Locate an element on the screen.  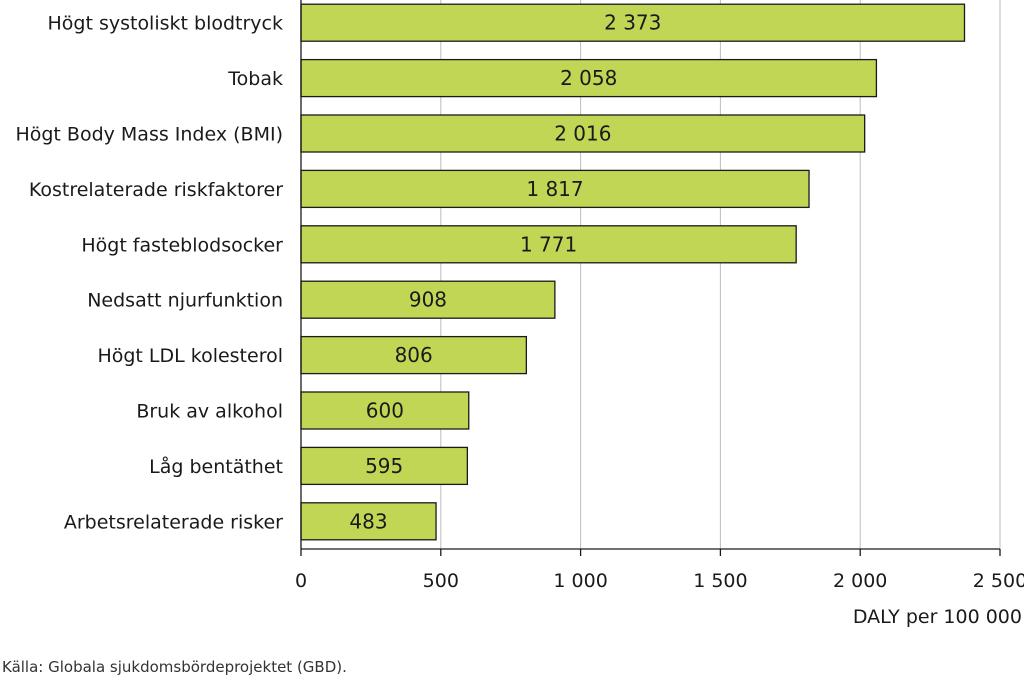
bar-value-label: 806 is located at coordinates (414, 355).